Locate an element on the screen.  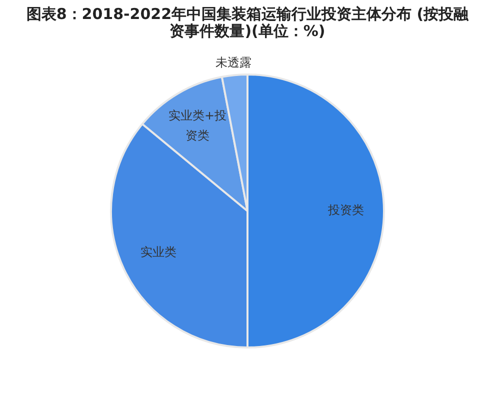
slice-label: 投资类 is located at coordinates (345, 210).